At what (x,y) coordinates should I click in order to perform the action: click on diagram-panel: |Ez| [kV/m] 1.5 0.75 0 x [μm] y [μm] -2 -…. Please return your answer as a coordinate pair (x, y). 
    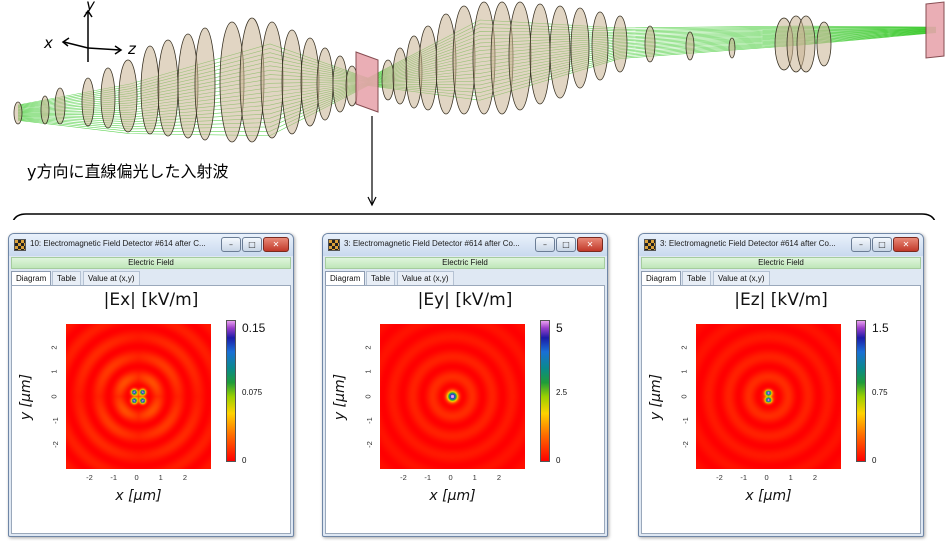
    Looking at the image, I should click on (781, 409).